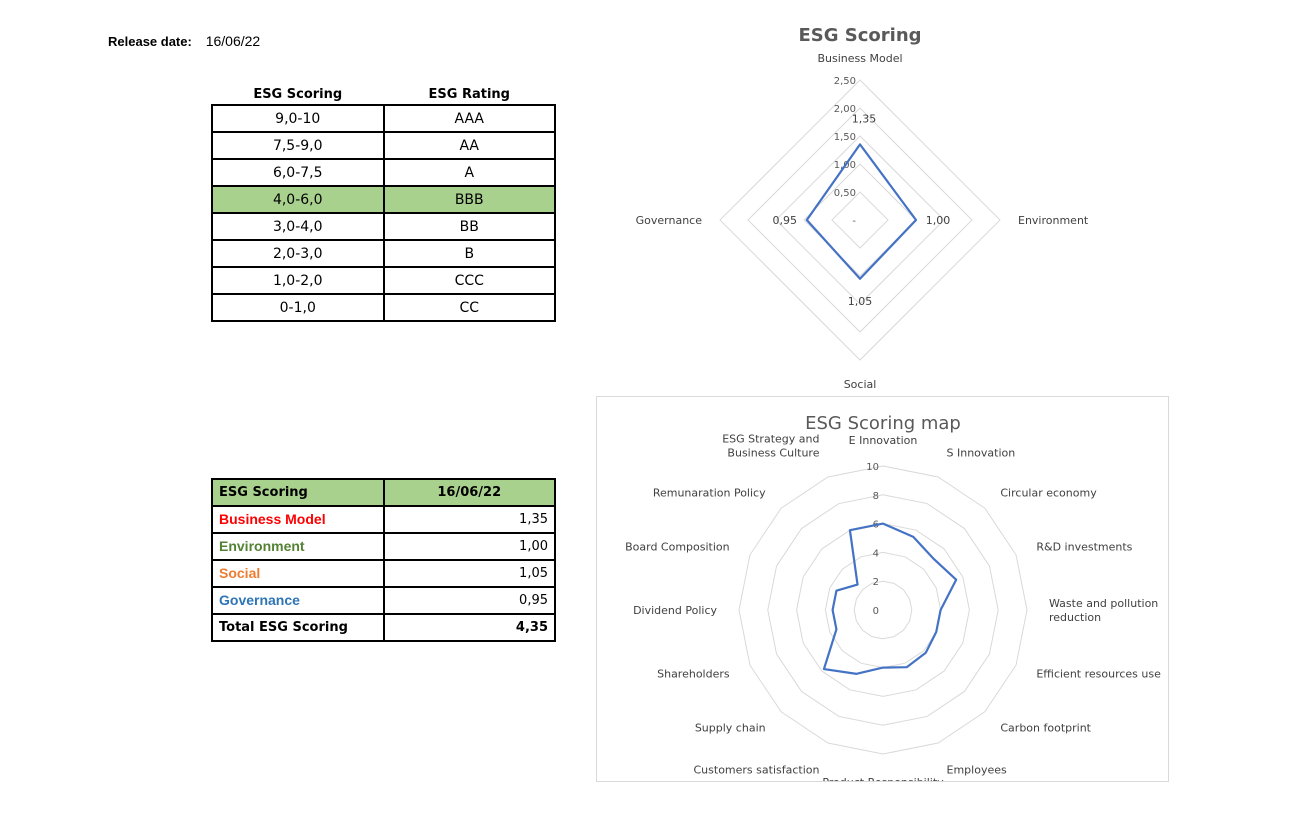 Image resolution: width=1299 pixels, height=821 pixels. I want to click on table-row: 9,0-10 AAA, so click(383, 118).